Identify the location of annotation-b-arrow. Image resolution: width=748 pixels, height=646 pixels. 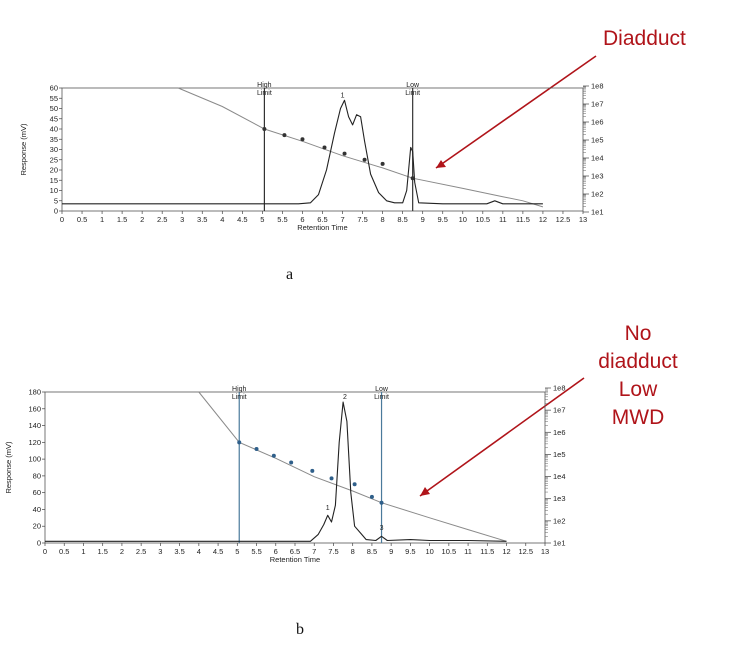
(502, 437).